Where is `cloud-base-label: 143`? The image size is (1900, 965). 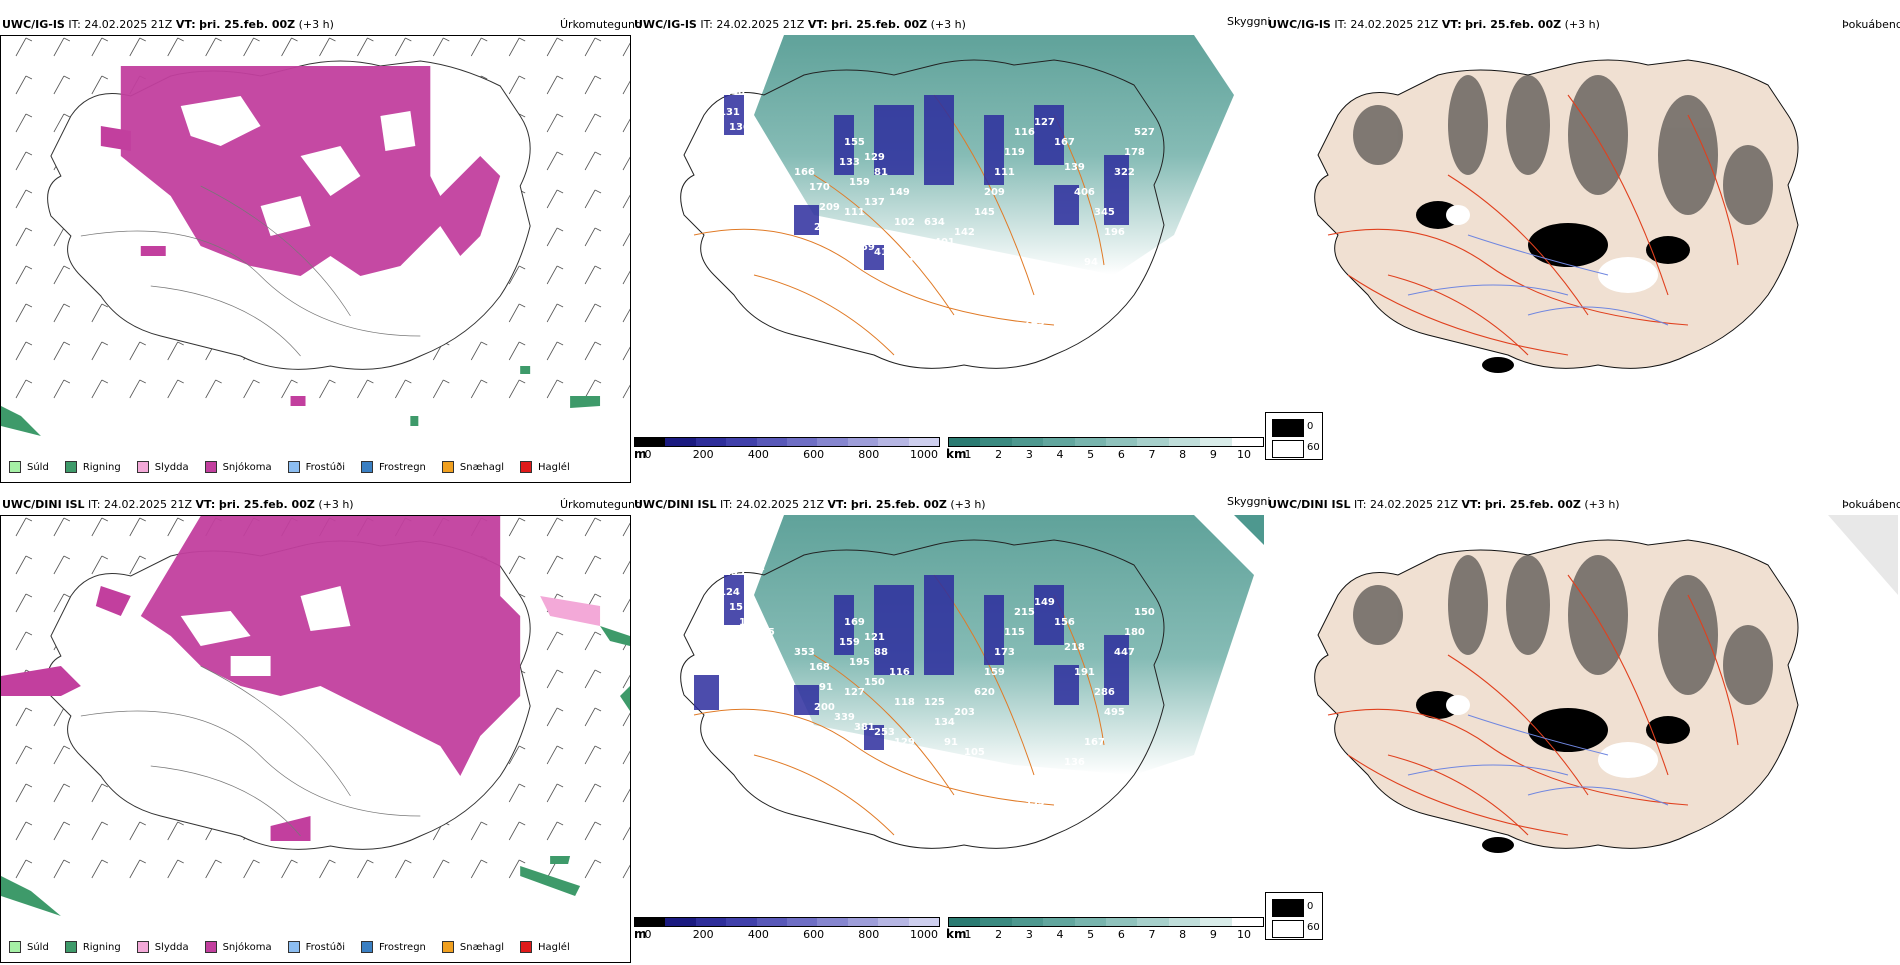
cloud-base-label: 143 is located at coordinates (754, 87).